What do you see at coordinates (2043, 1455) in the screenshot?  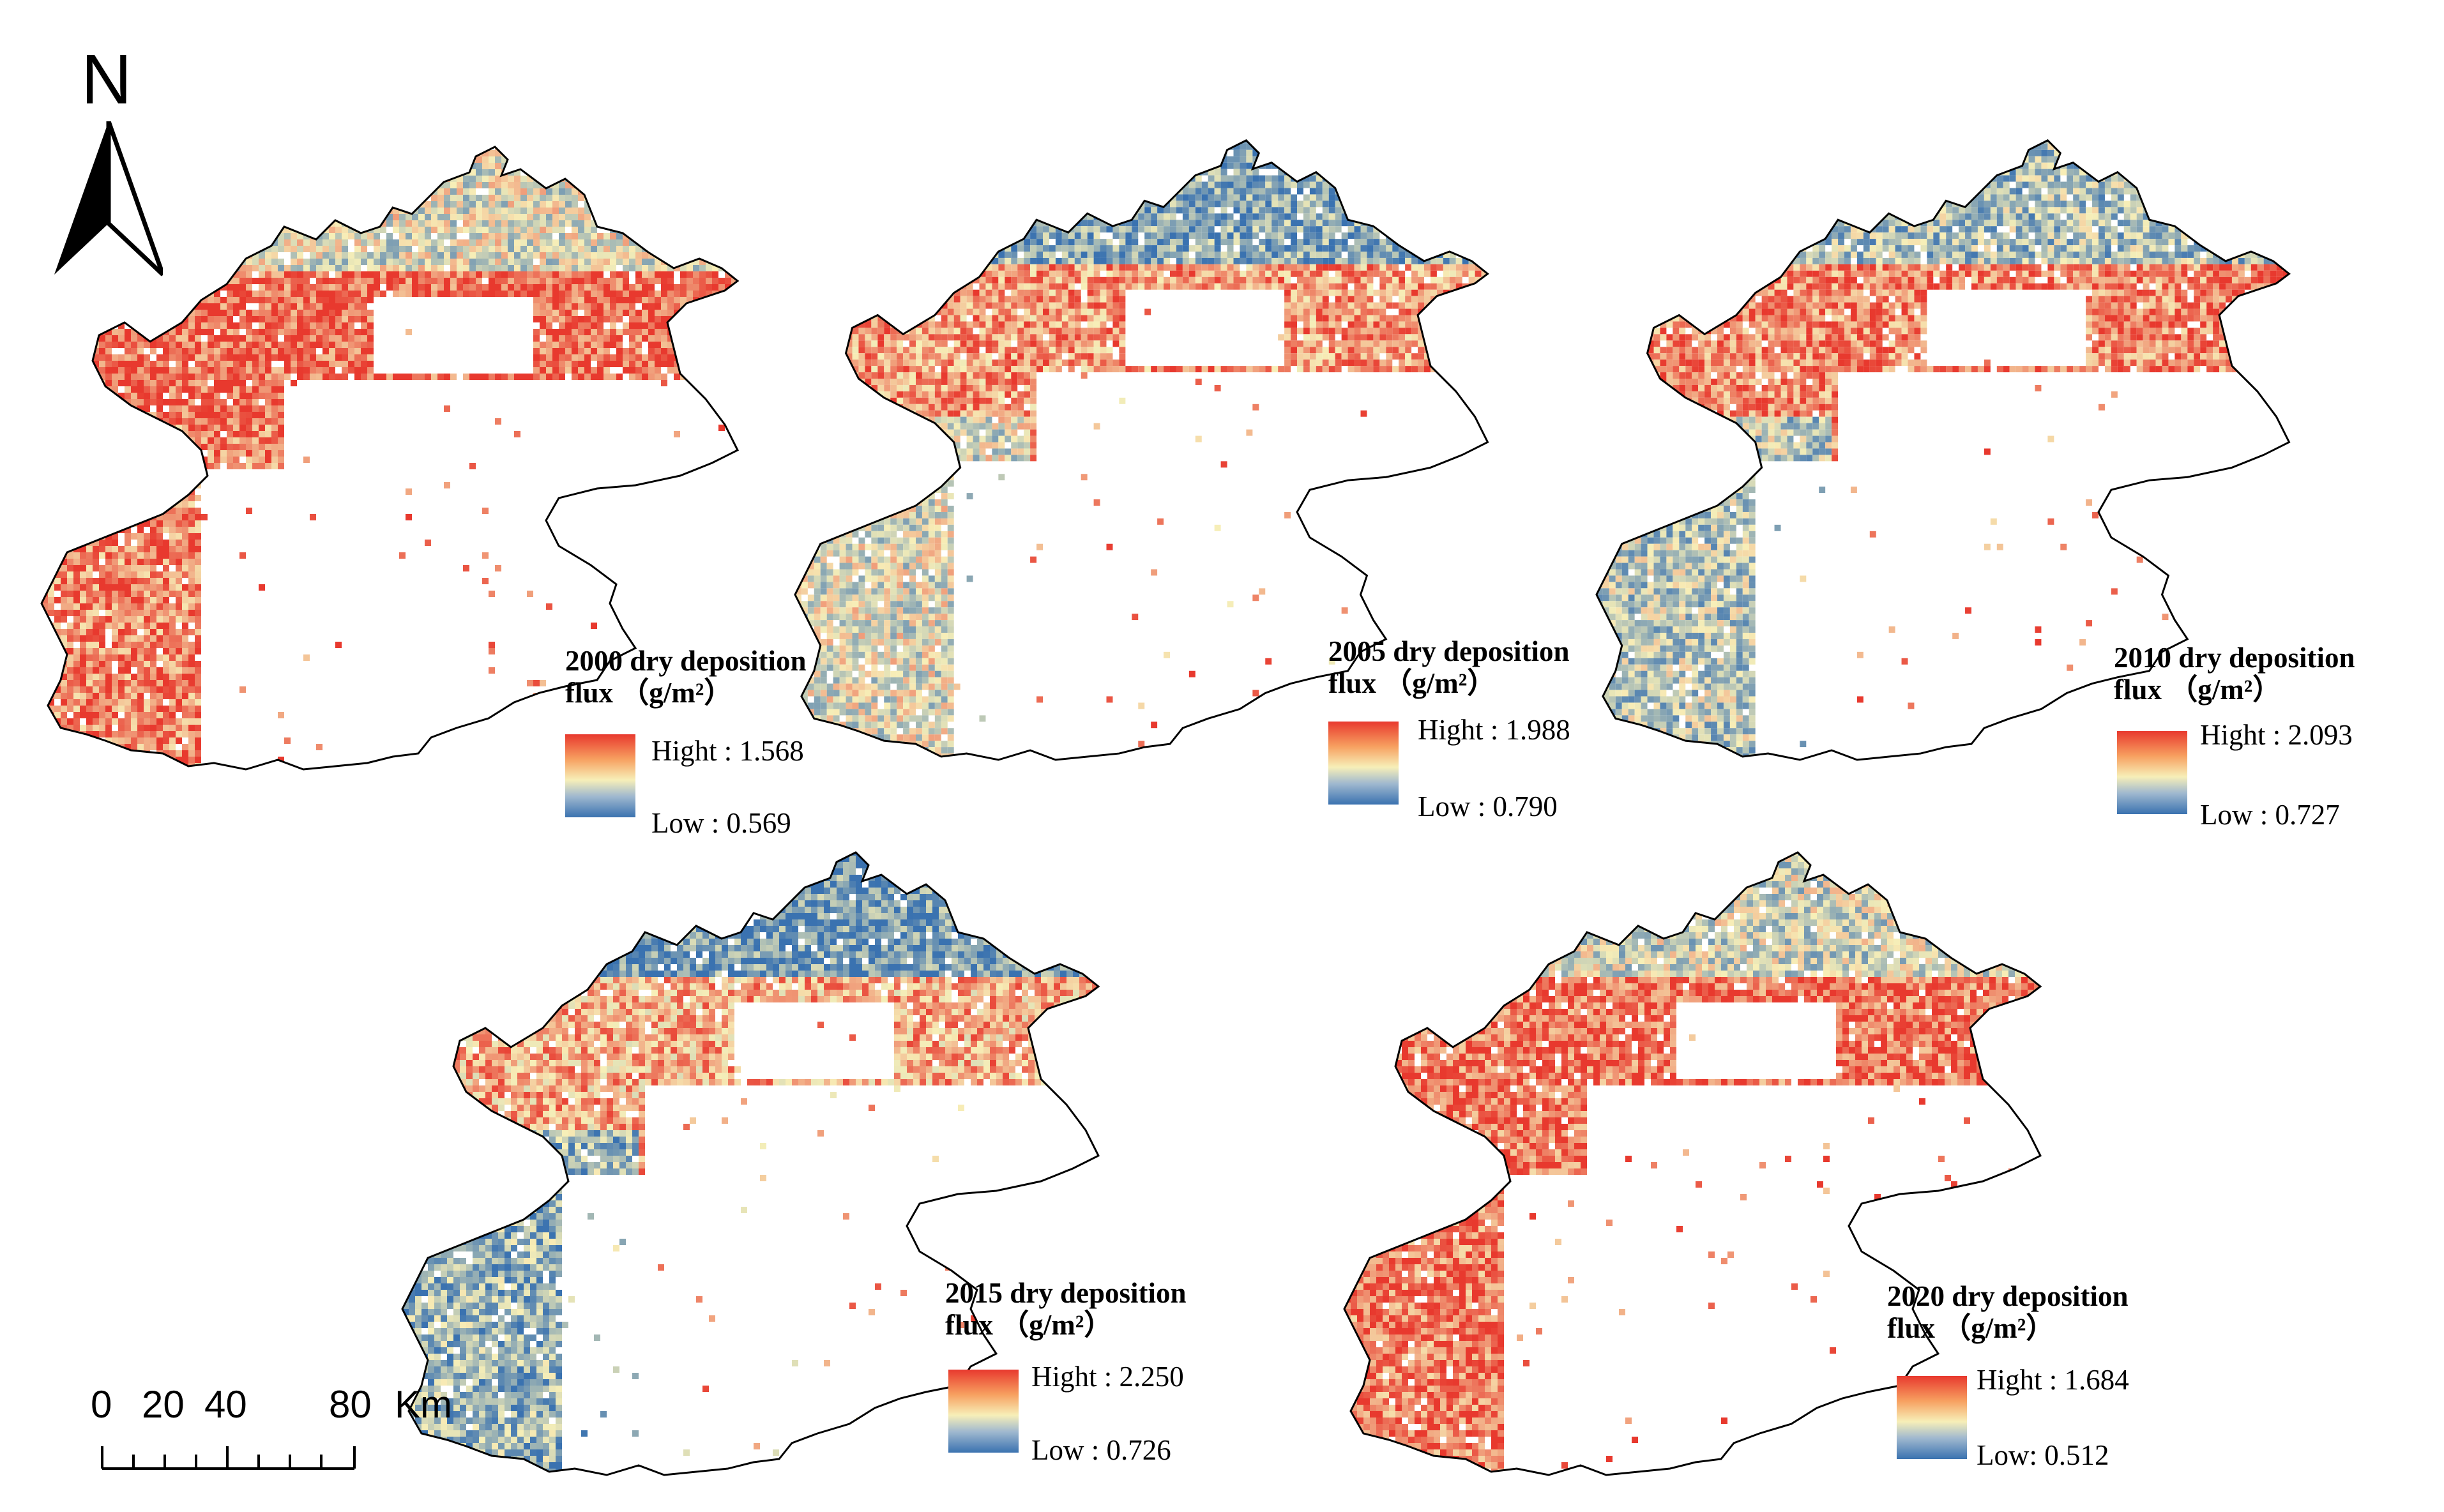 I see `legend-low: Low: 0.512` at bounding box center [2043, 1455].